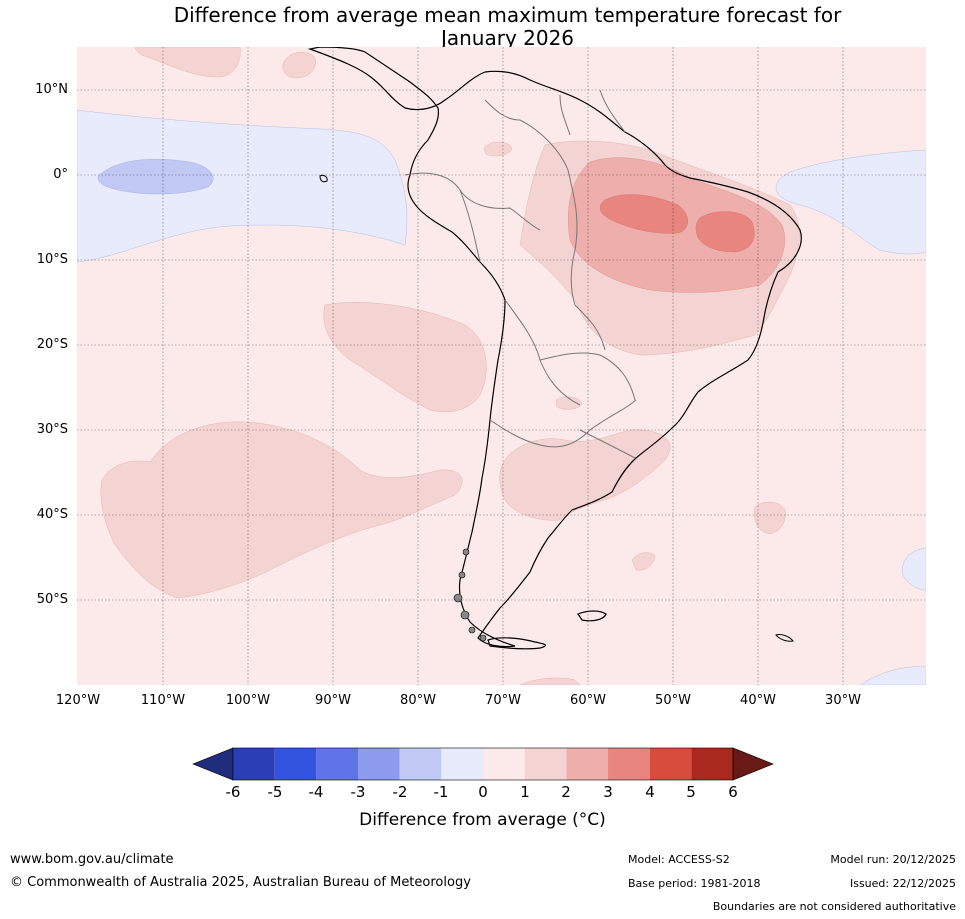 The image size is (965, 919). What do you see at coordinates (52, 344) in the screenshot?
I see `lat-label-20s: 20°S` at bounding box center [52, 344].